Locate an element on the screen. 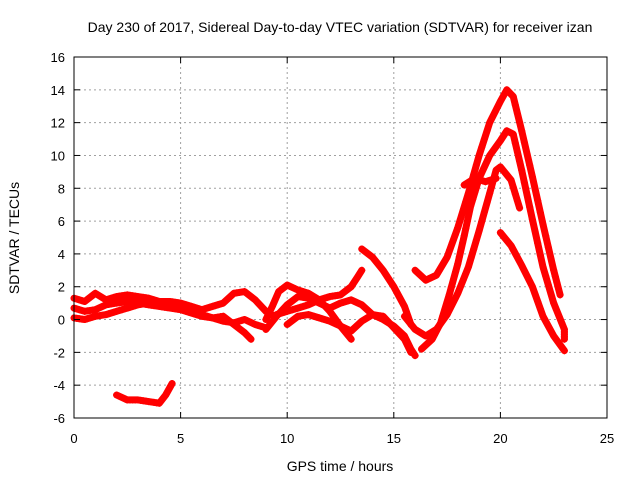 The image size is (640, 480). y-tick-label: 12 is located at coordinates (58, 123).